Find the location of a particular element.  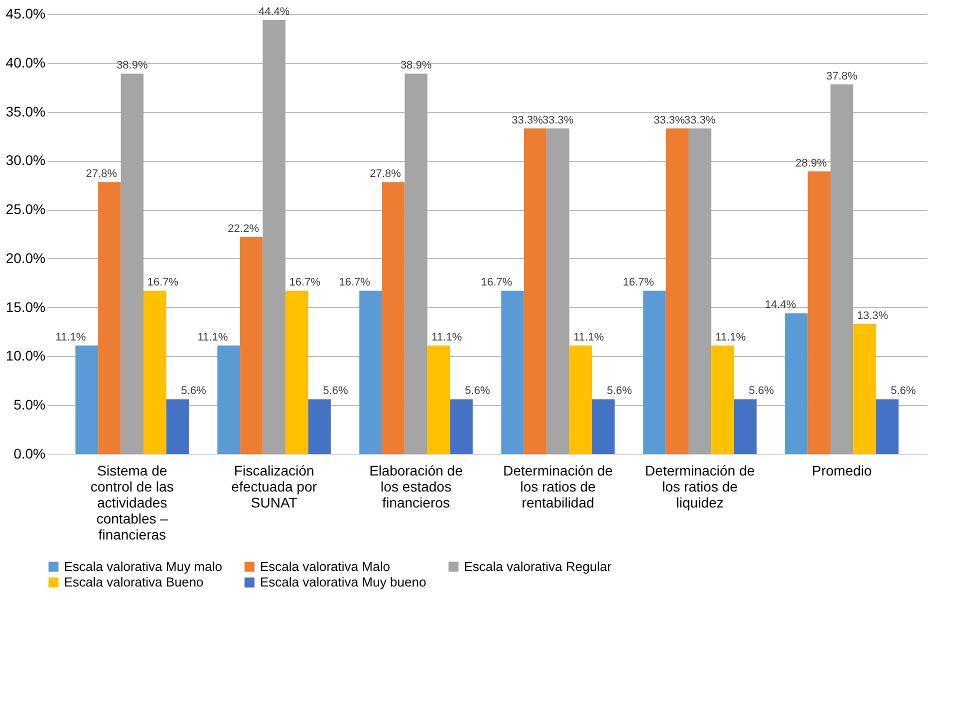

y-tick-label: 5.0% is located at coordinates (30, 404).